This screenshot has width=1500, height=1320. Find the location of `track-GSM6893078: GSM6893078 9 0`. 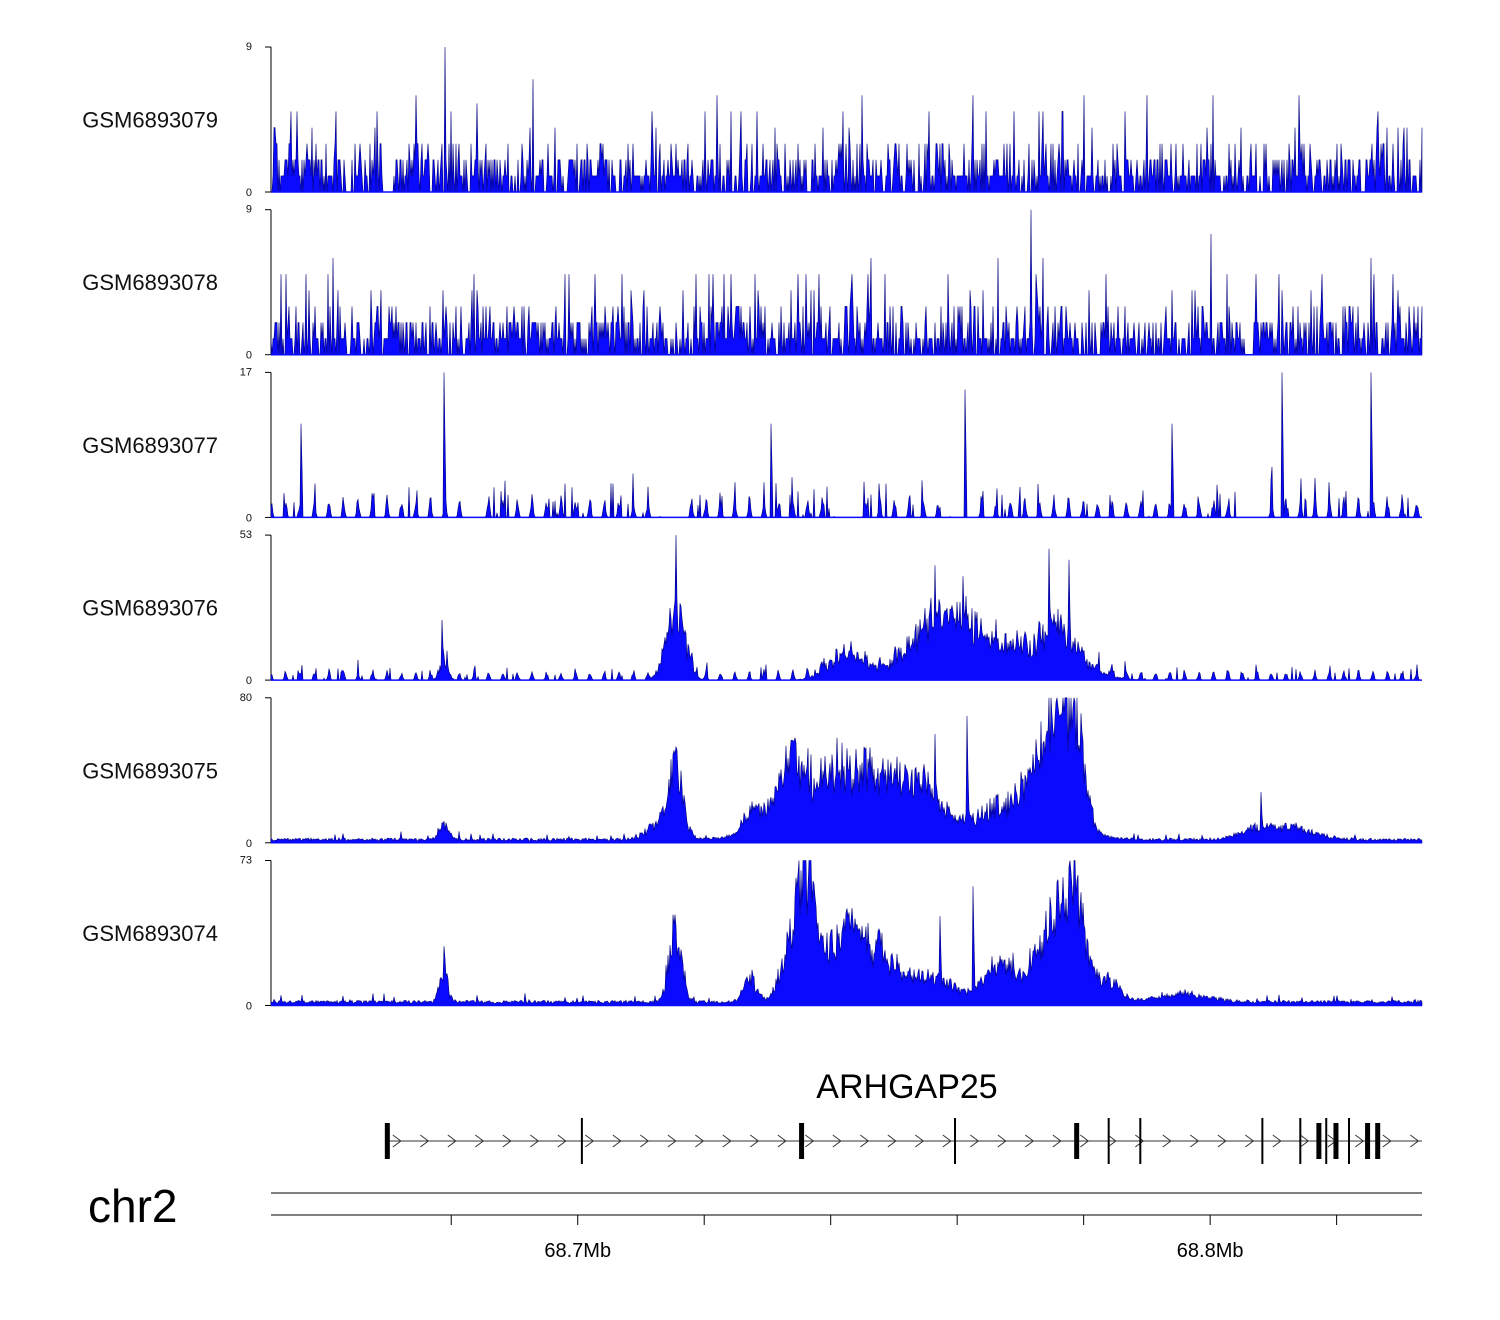

track-GSM6893078: GSM6893078 9 0 is located at coordinates (752, 283).